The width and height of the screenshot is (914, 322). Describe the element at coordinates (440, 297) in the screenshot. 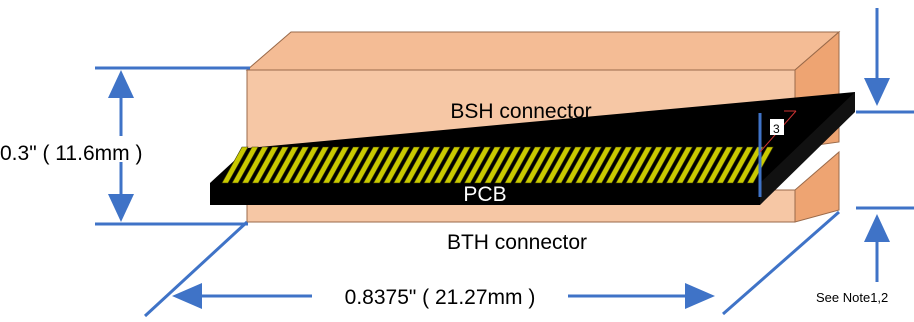

I see `width-dimension-label: 0.8375" ( 21.27mm )` at that location.